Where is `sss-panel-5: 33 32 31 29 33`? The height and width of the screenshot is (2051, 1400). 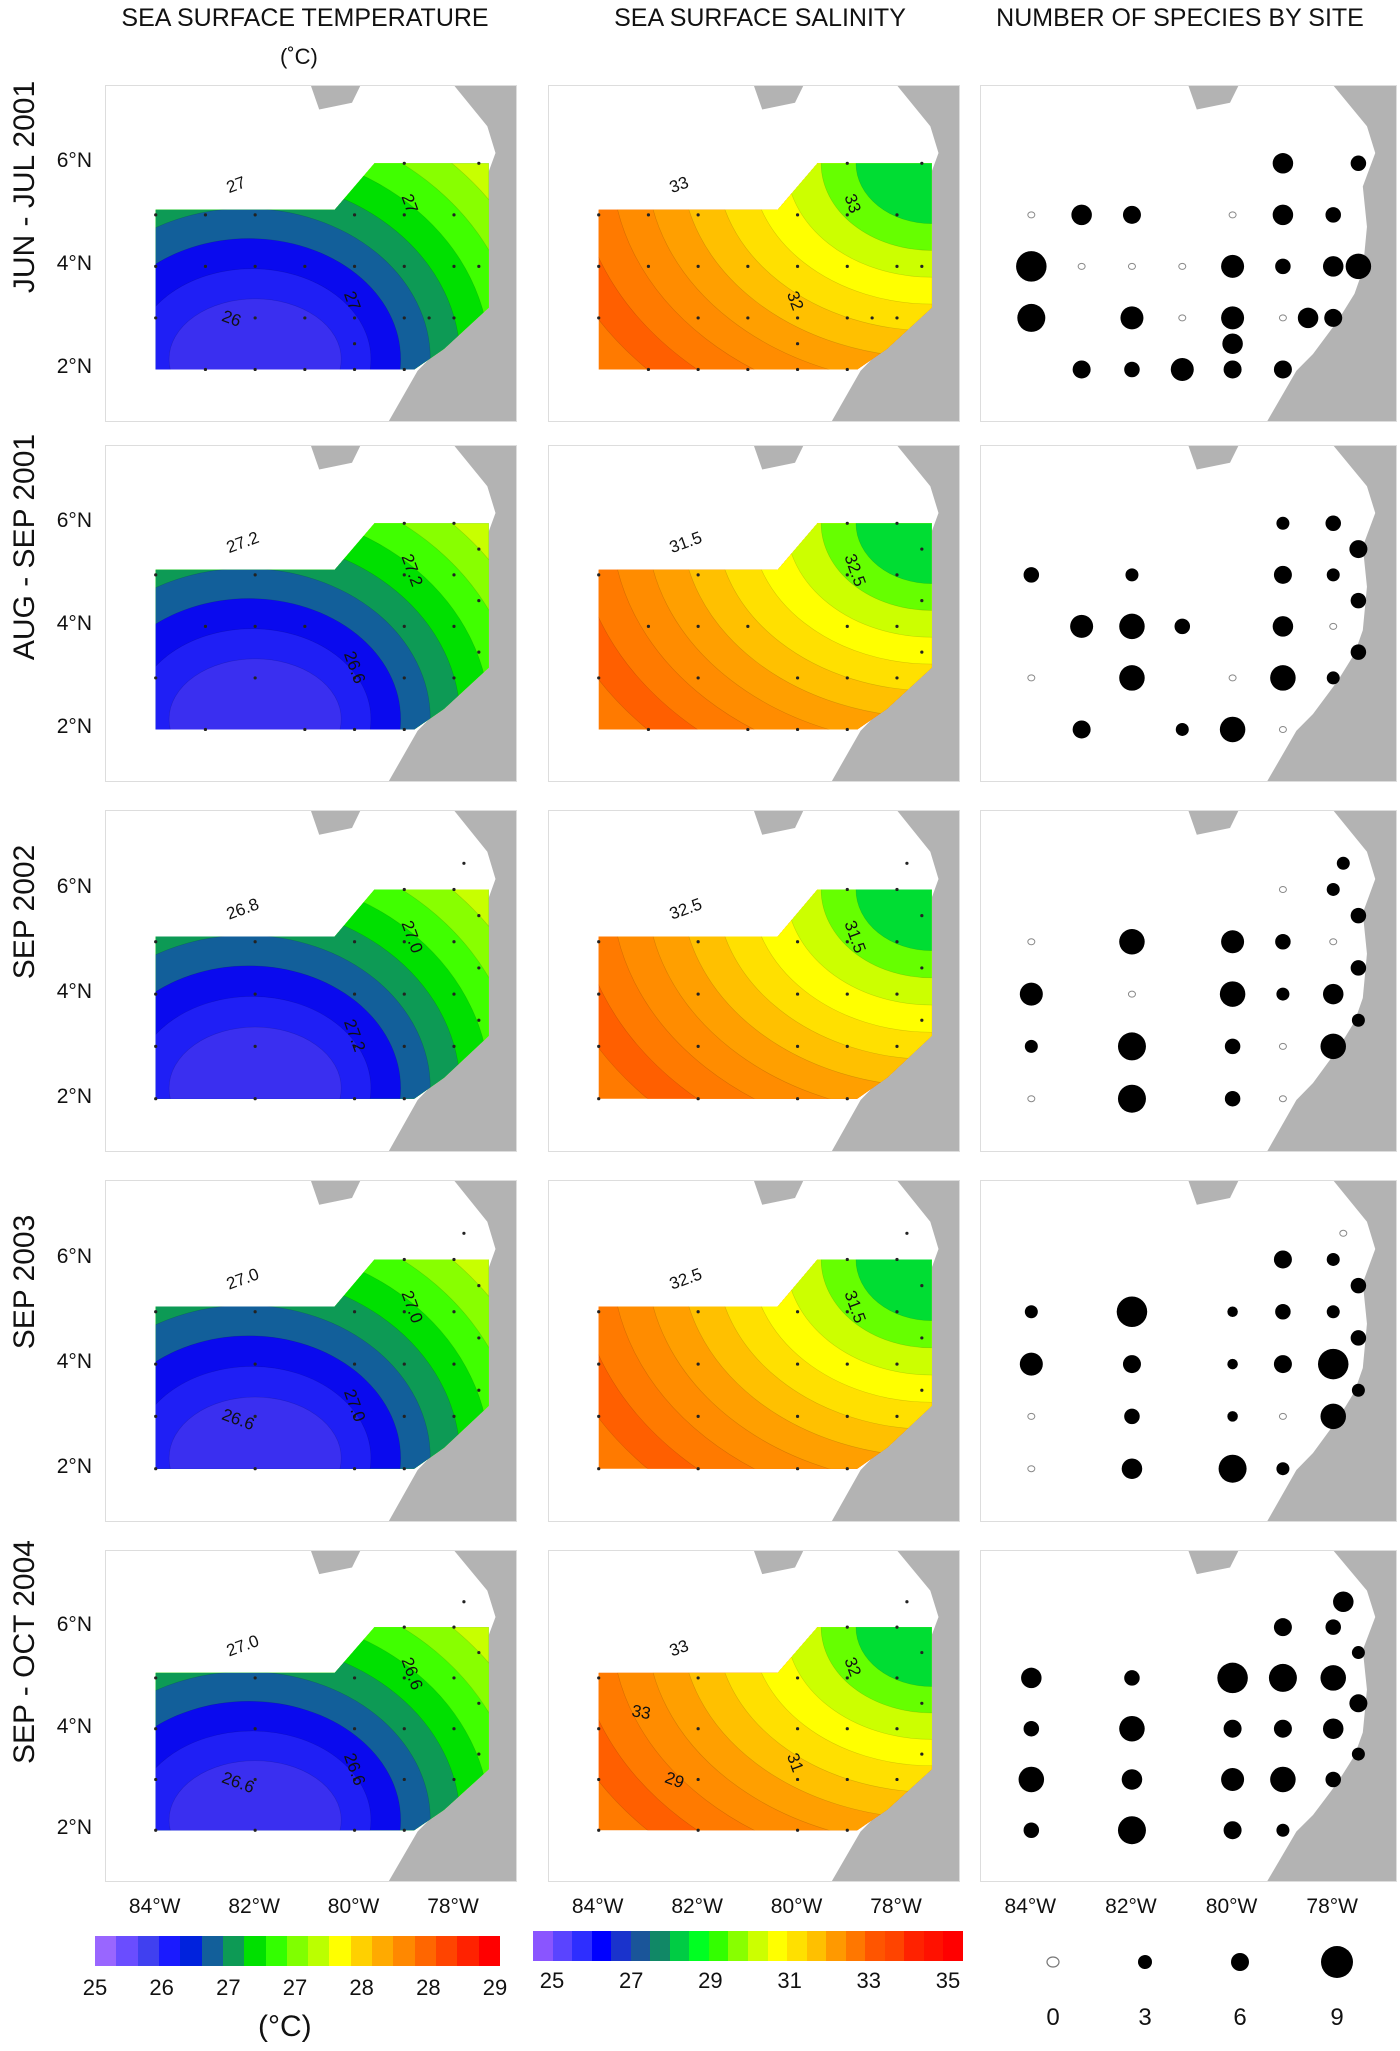
sss-panel-5: 33 32 31 29 33 is located at coordinates (754, 1716).